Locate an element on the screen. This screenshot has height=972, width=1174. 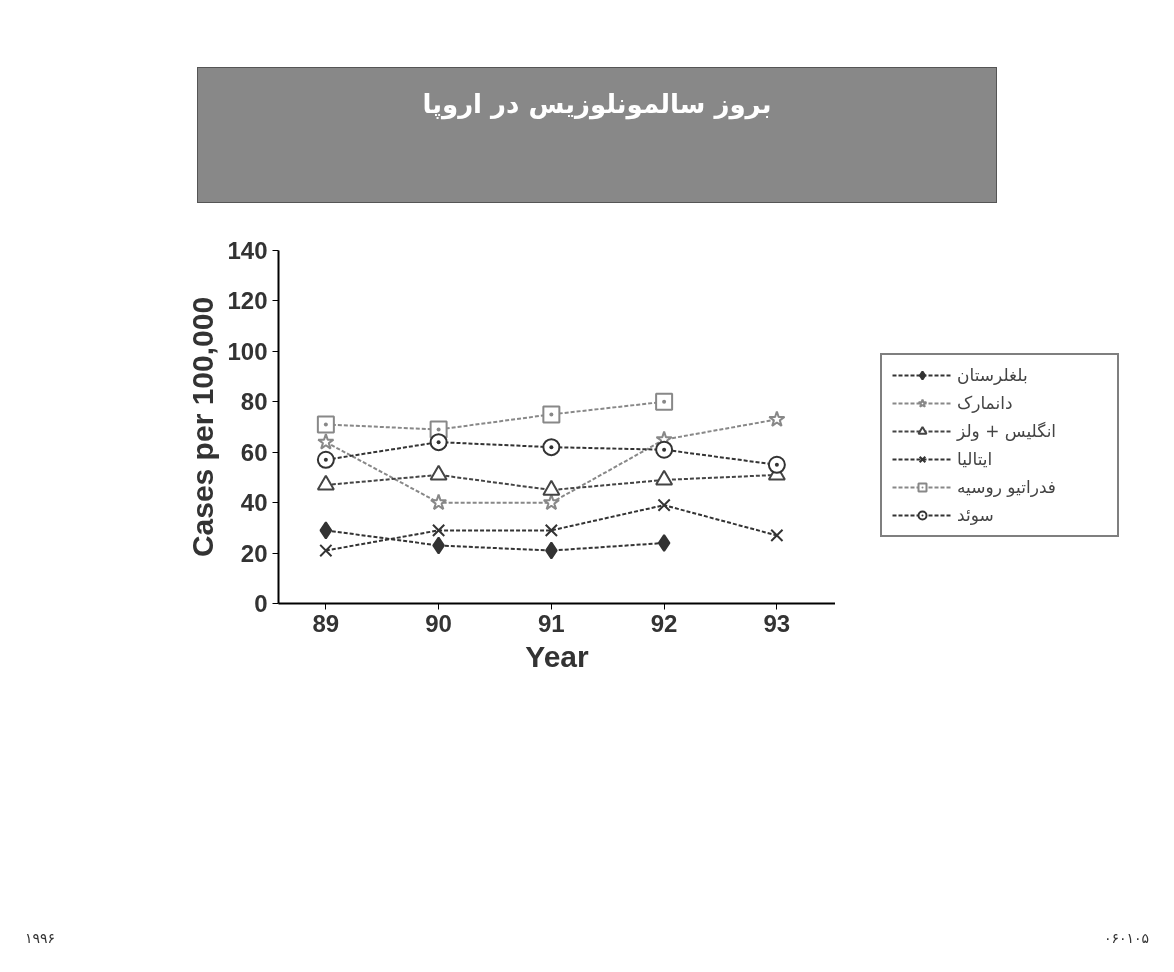
legend-label: فدراتیو روسیه is located at coordinates (1007, 487).